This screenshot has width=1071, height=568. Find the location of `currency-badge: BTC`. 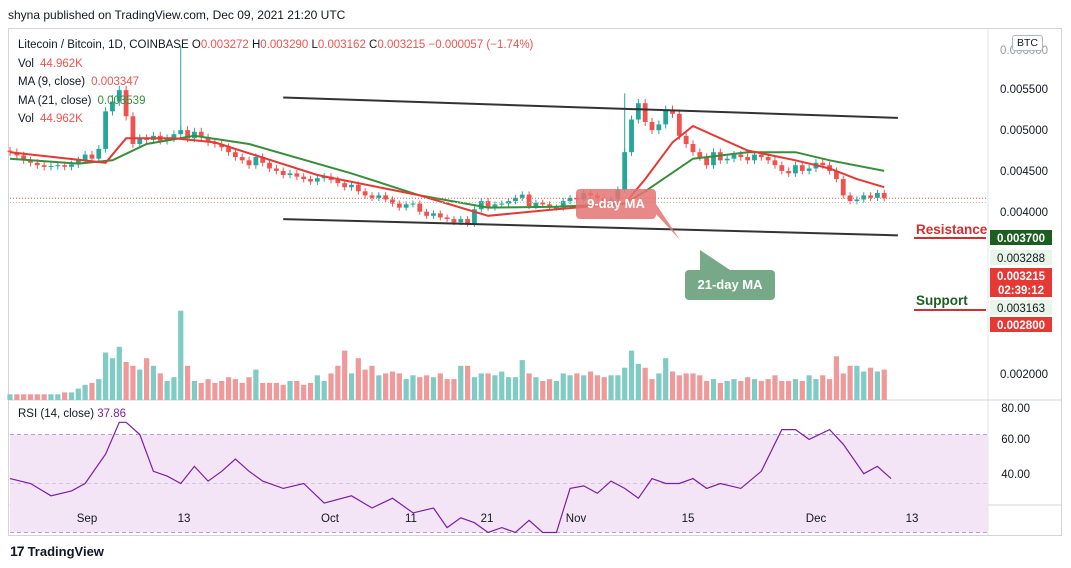

currency-badge: BTC is located at coordinates (1027, 43).